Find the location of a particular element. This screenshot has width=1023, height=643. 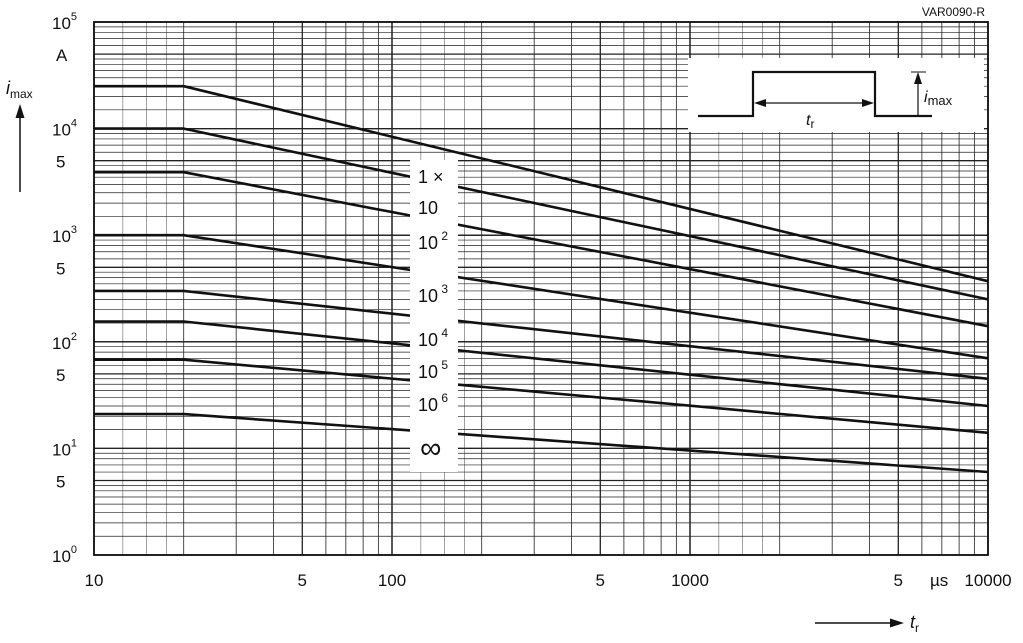

arrow-up-icon is located at coordinates (20, 111).